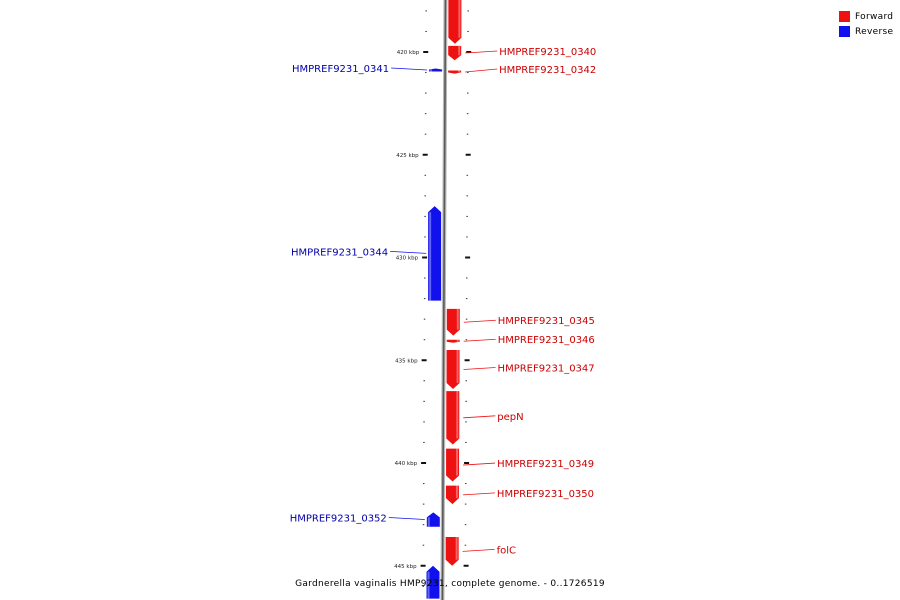 This screenshot has width=900, height=600. I want to click on legend-reverse: Reverse, so click(866, 31).